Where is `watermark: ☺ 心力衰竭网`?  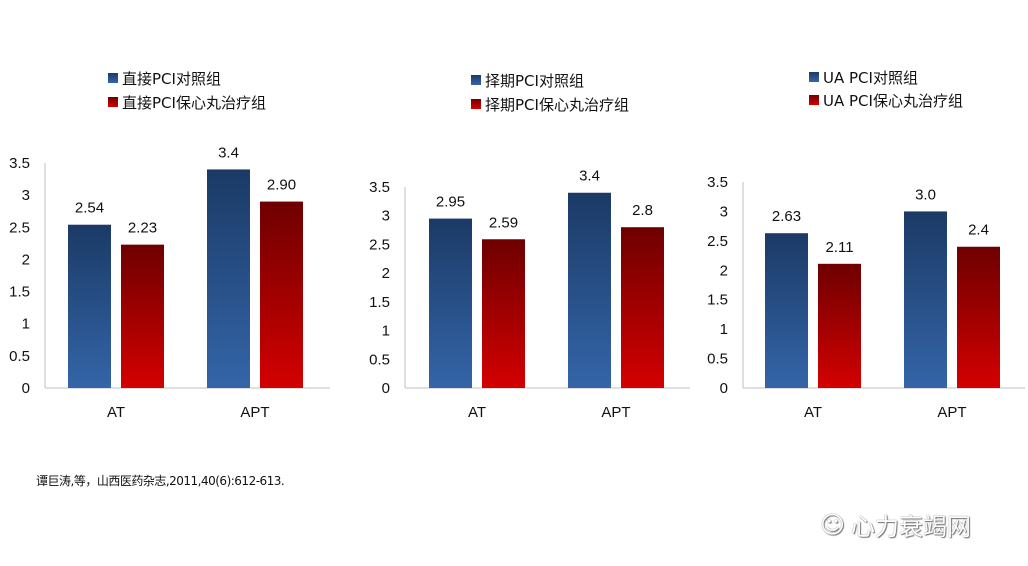 watermark: ☺ 心力衰竭网 is located at coordinates (895, 524).